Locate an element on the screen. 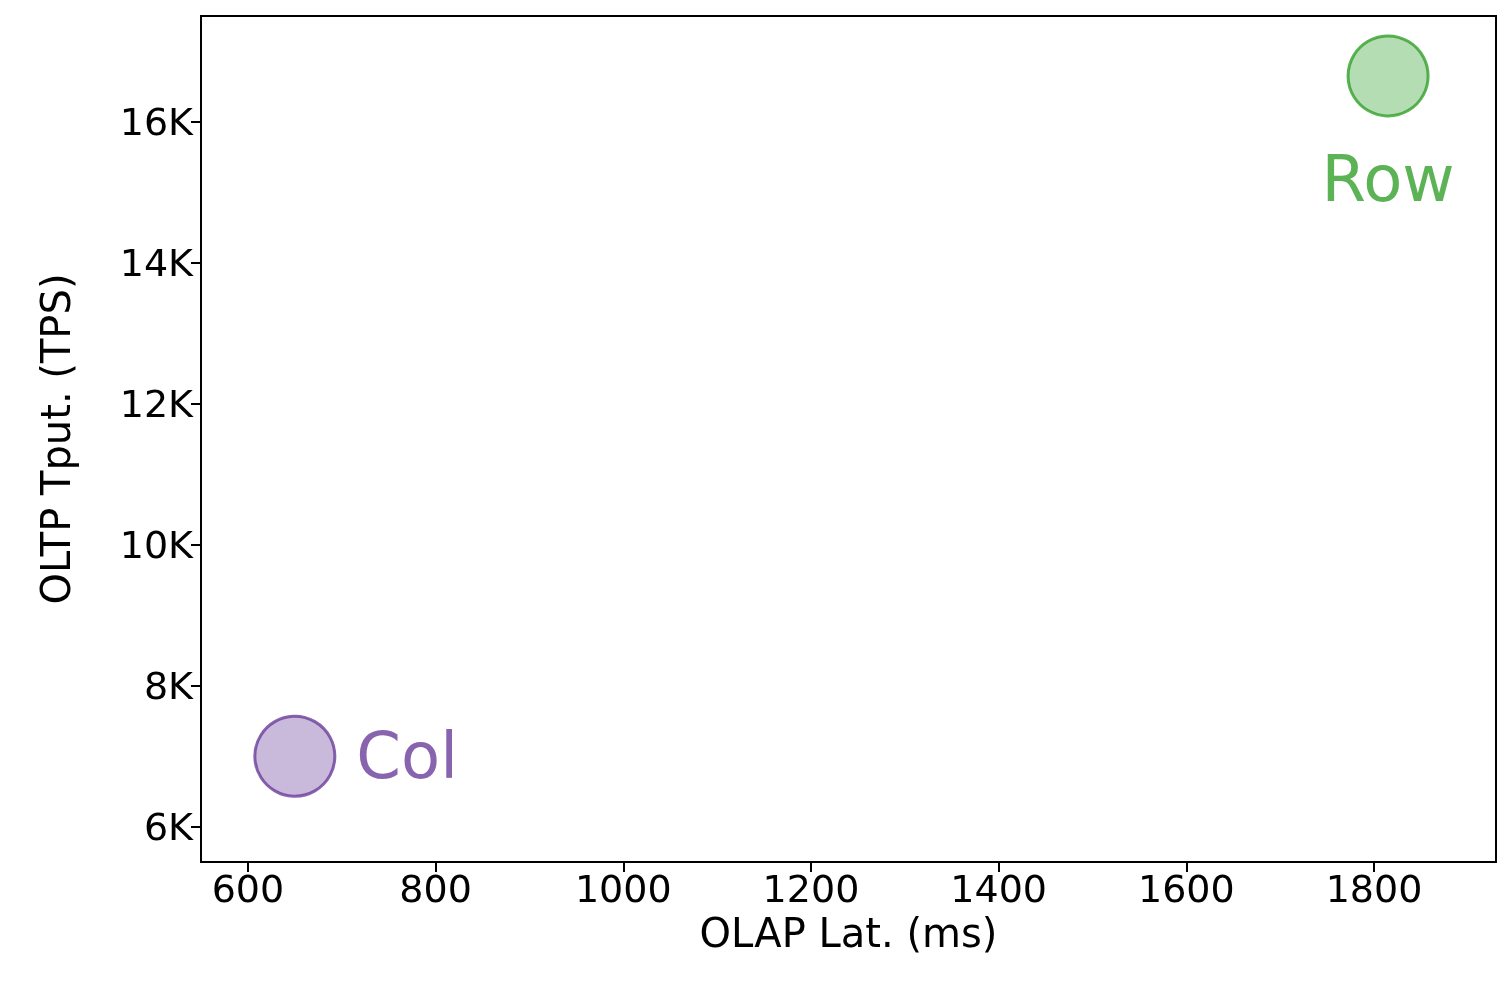 This screenshot has height=1006, width=1509. y-tick-label: 8K is located at coordinates (169, 685).